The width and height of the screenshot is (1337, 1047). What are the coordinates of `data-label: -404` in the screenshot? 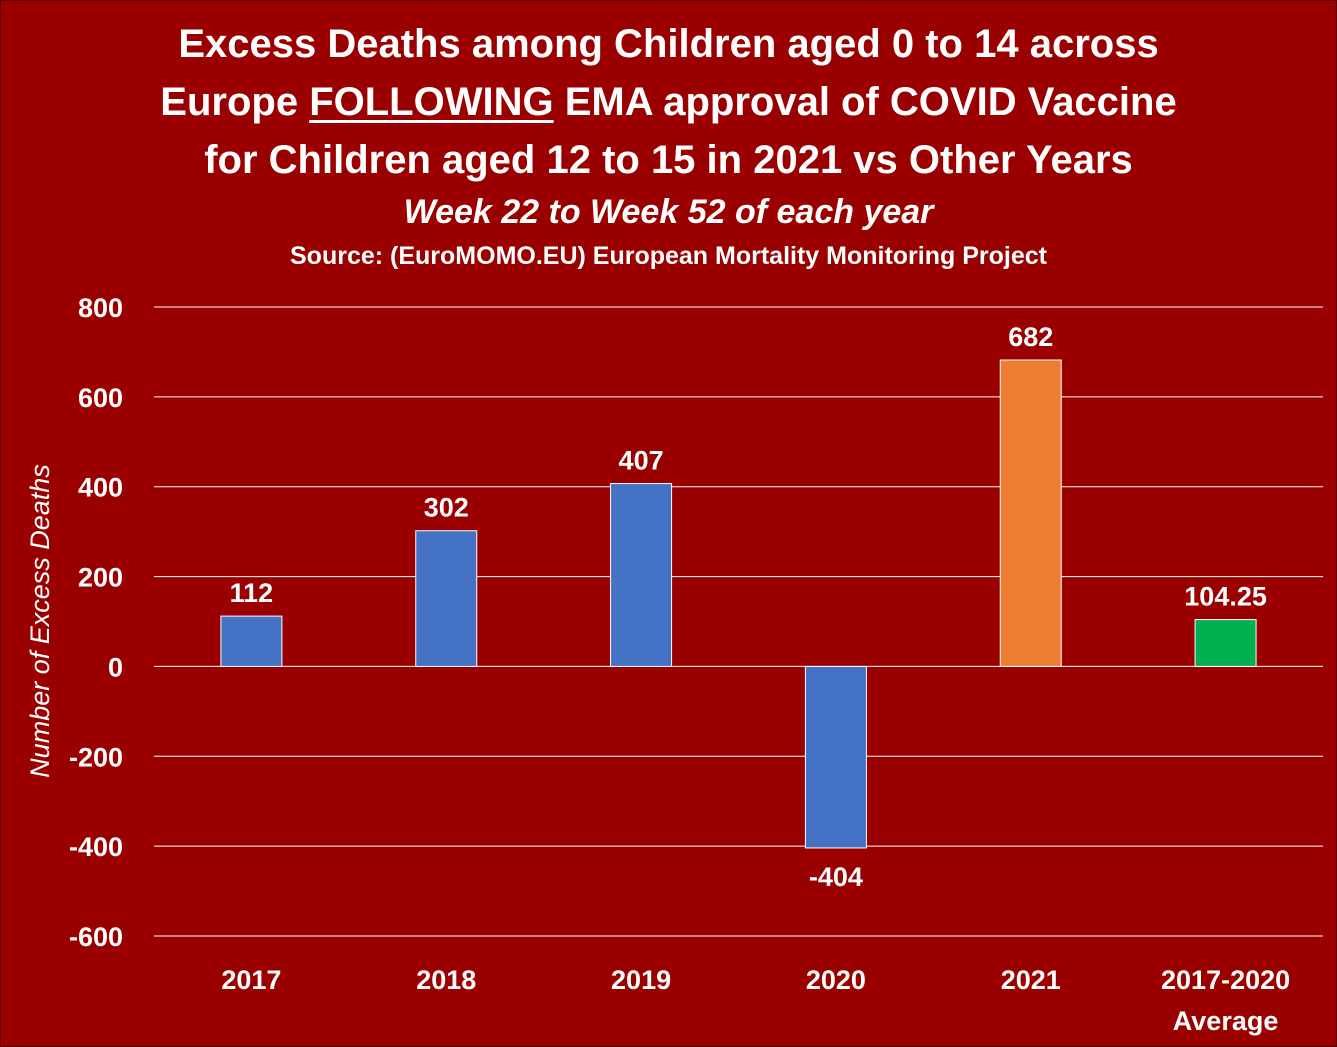 It's located at (836, 877).